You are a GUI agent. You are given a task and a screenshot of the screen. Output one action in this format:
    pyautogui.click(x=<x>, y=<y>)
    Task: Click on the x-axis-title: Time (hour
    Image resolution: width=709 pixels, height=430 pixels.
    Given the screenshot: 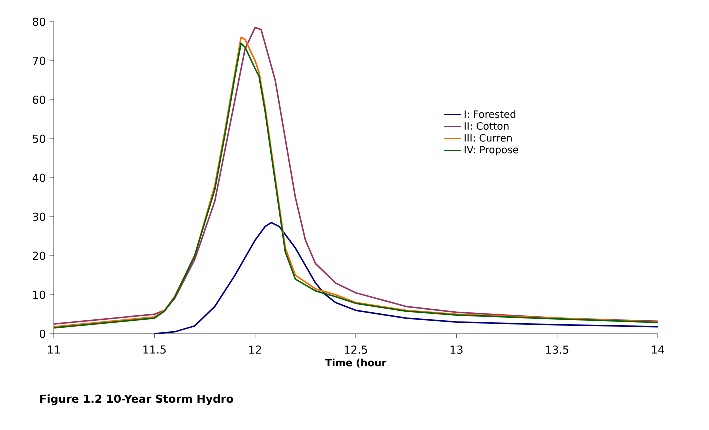 What is the action you would take?
    pyautogui.click(x=356, y=363)
    